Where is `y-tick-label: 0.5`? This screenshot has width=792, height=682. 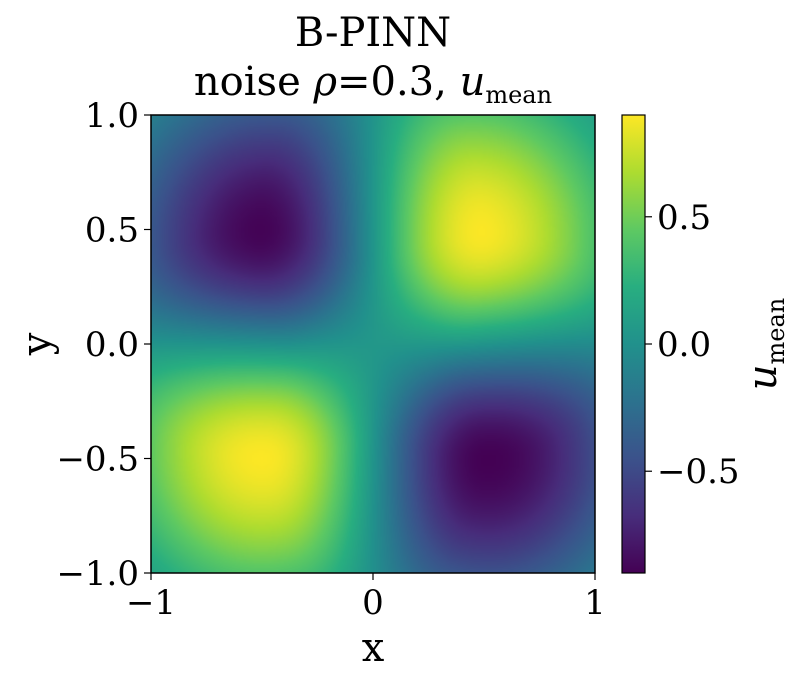 y-tick-label: 0.5 is located at coordinates (112, 231).